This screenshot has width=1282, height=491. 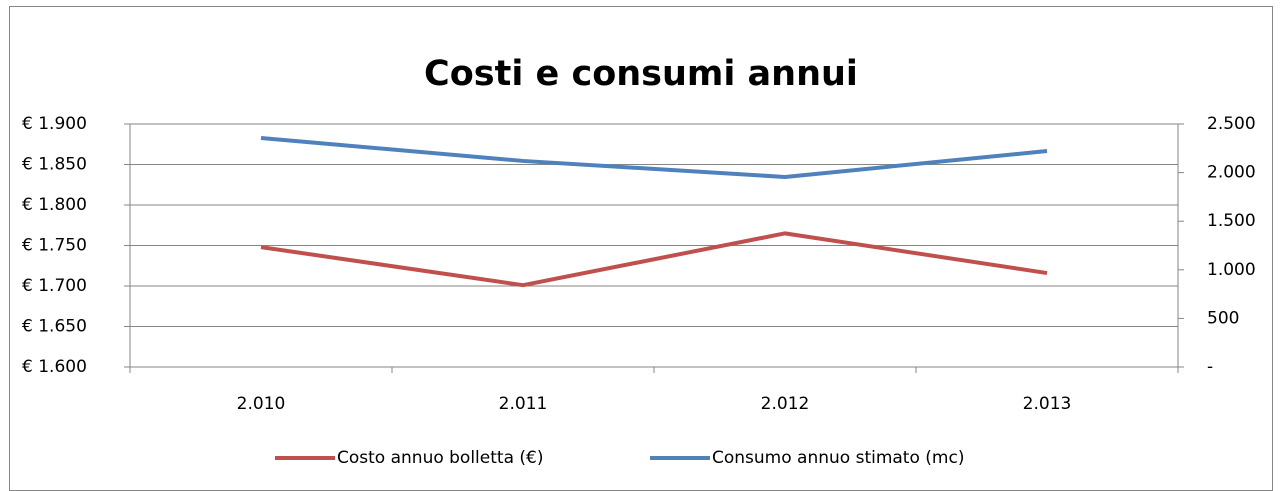 What do you see at coordinates (54, 286) in the screenshot?
I see `y-tick-label: € 1.700` at bounding box center [54, 286].